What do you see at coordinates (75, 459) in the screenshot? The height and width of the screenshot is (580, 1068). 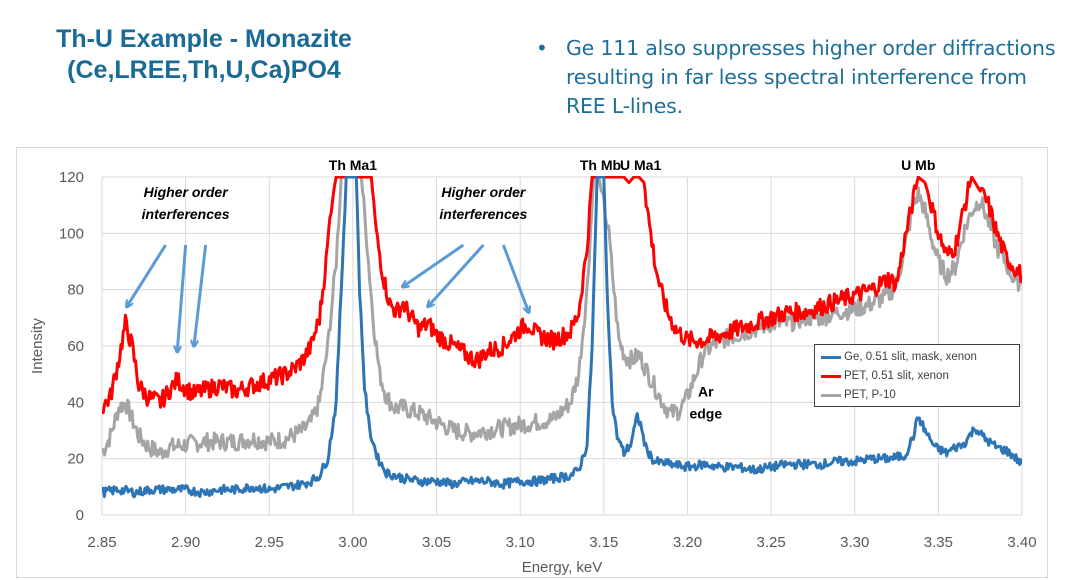 I see `y-tick-label: 20` at bounding box center [75, 459].